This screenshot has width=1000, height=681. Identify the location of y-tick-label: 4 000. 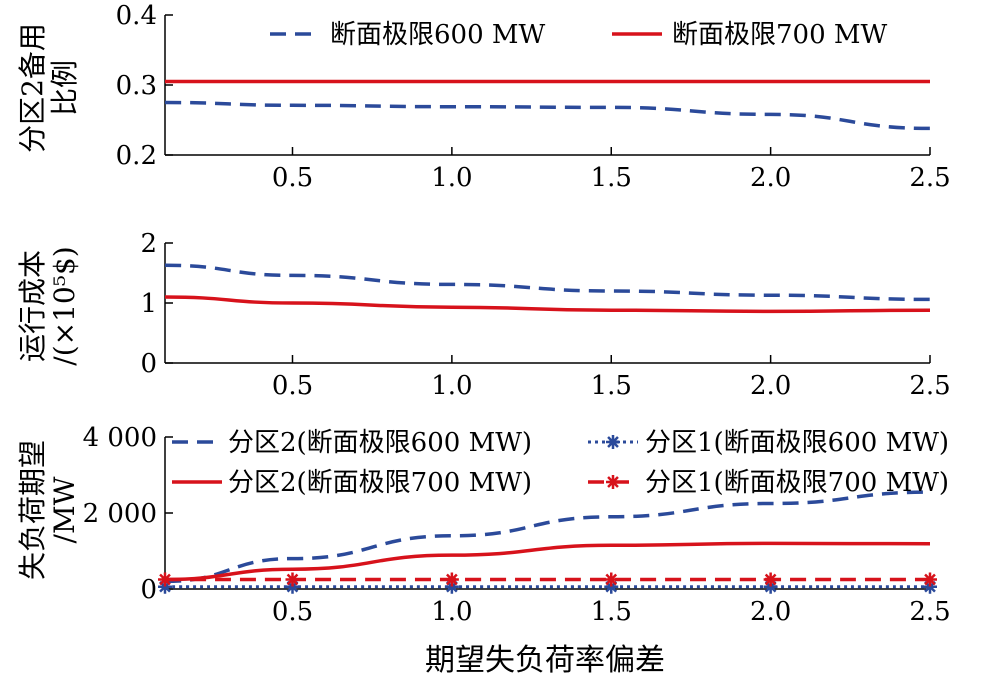
(120, 438).